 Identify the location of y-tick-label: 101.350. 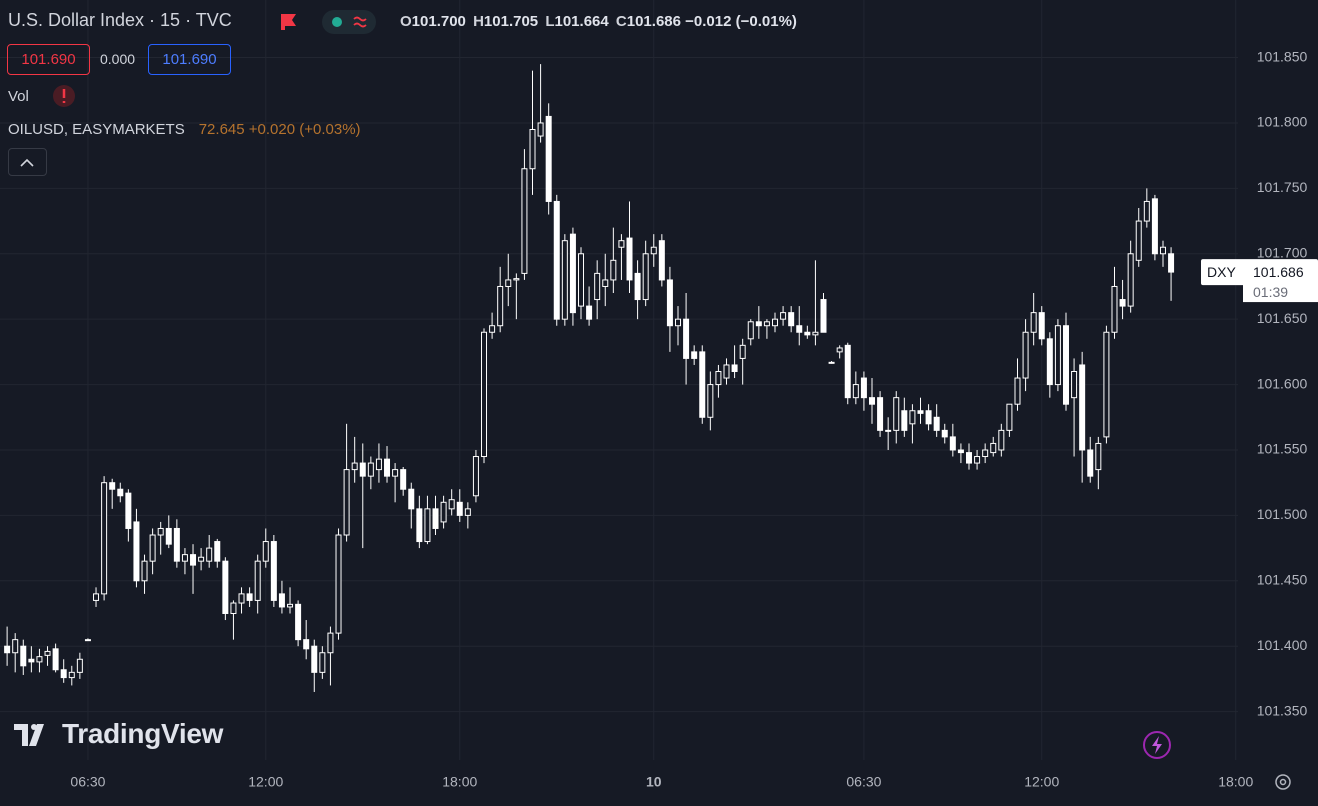
(1282, 710).